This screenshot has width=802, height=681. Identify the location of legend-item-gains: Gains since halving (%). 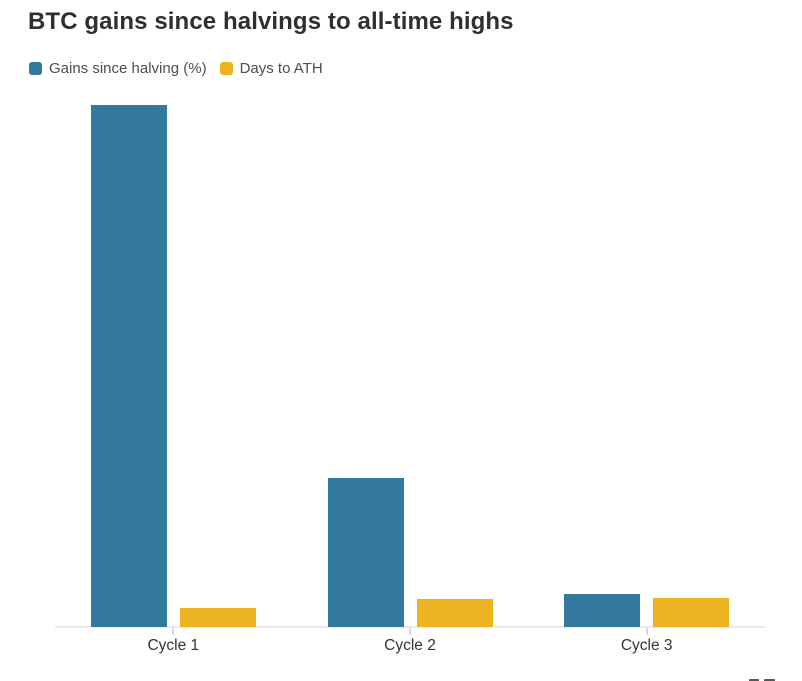
(118, 68).